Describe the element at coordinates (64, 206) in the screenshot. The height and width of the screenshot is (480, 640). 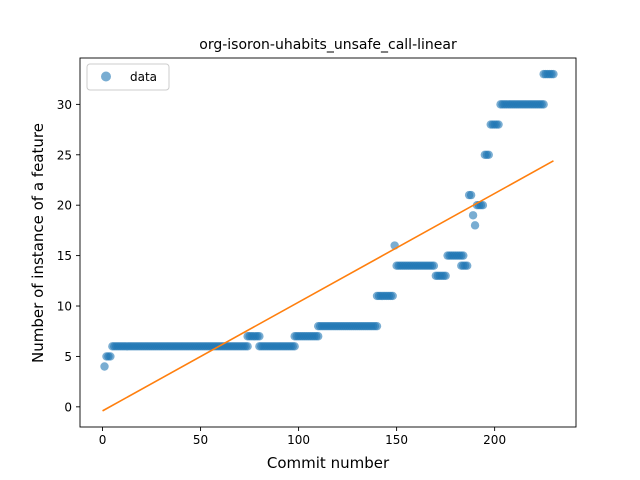
I see `y-tick-label: 20` at that location.